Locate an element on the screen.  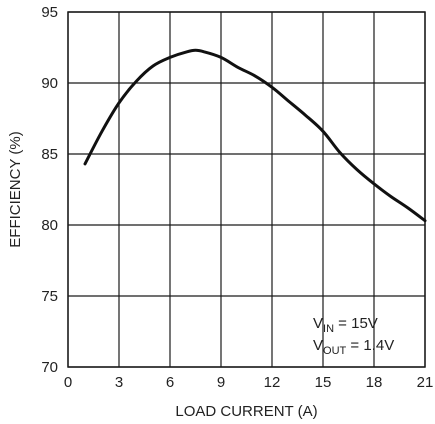
x-axis-label: LOAD CURRENT (A) is located at coordinates (246, 411).